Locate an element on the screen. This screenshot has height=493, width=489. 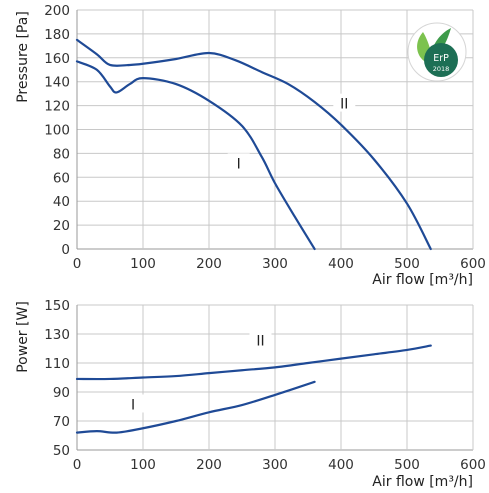
y-tick-label: 40 is located at coordinates (61, 202).